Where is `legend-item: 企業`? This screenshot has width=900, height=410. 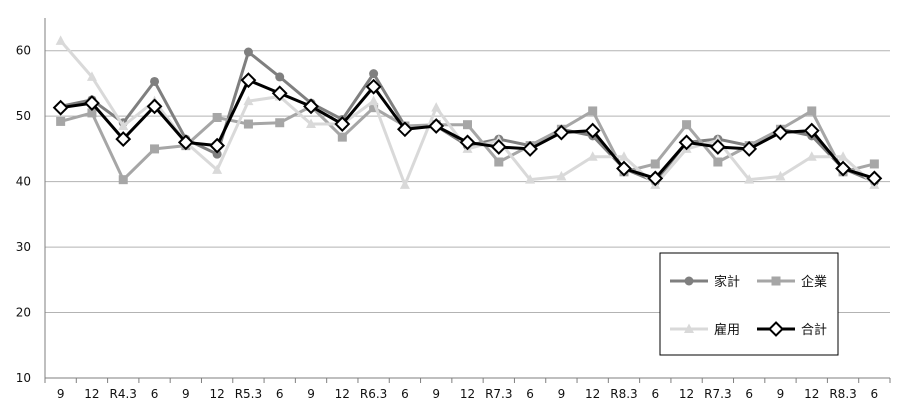
legend-item: 企業 is located at coordinates (792, 282).